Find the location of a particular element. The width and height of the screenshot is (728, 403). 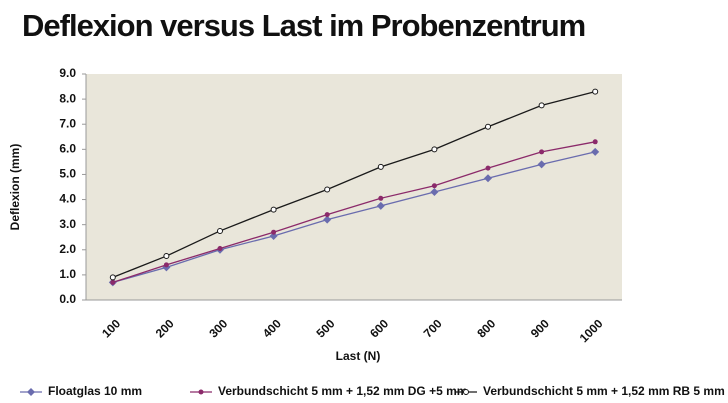

x-tick-label: 500 is located at coordinates (326, 328).